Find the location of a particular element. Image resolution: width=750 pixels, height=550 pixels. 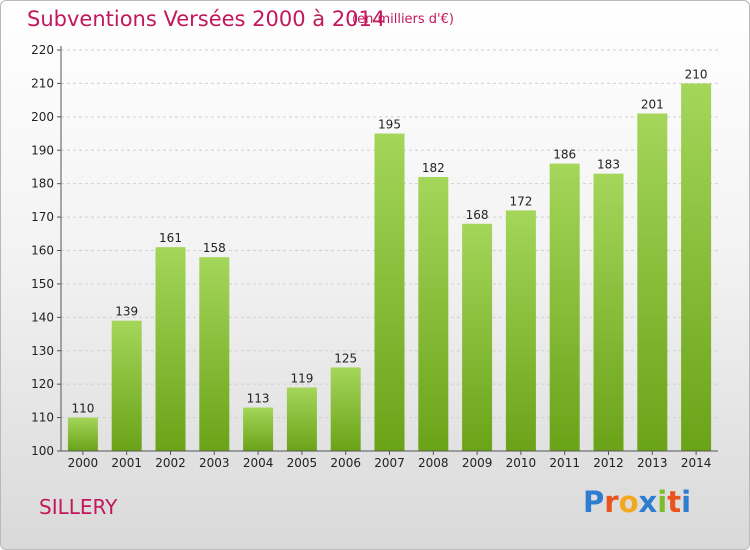

logo-letter: P is located at coordinates (594, 502).